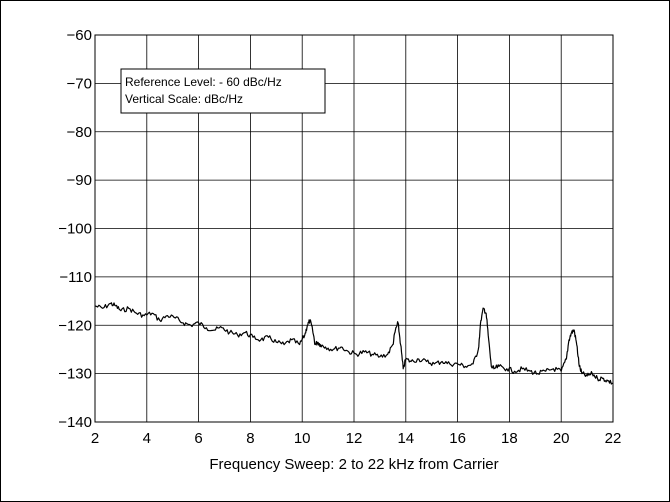 This screenshot has width=670, height=502. I want to click on x-axis: 2 4 6 8 10 12 14 16 18 20 22, so click(356, 438).